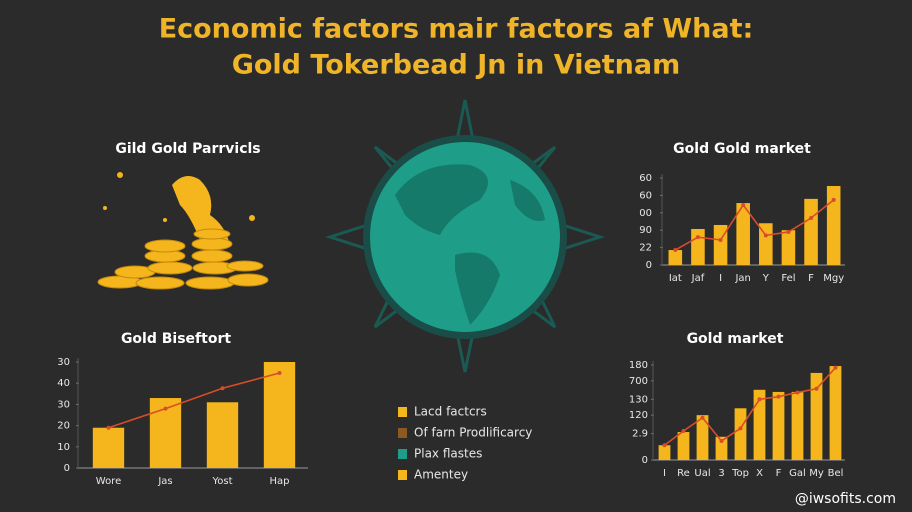  Describe the element at coordinates (448, 454) in the screenshot. I see `legend-label: Plax flastes` at that location.